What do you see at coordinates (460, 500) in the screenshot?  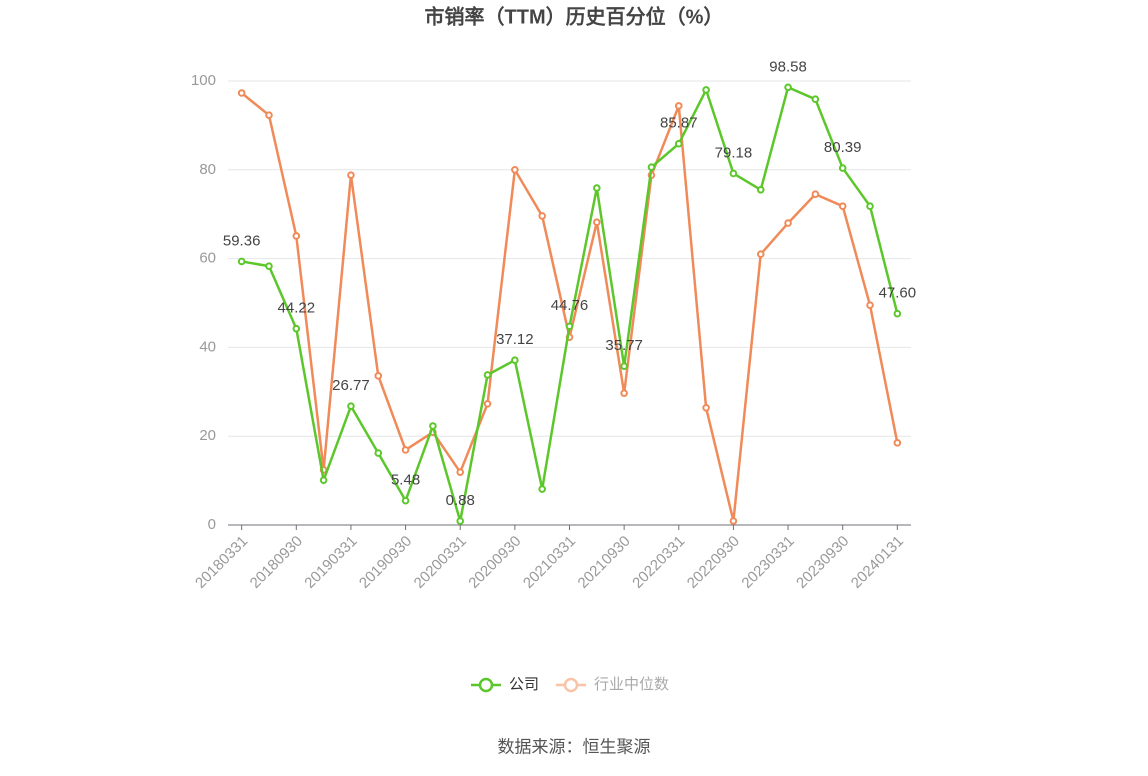 I see `data-label: 0.88` at bounding box center [460, 500].